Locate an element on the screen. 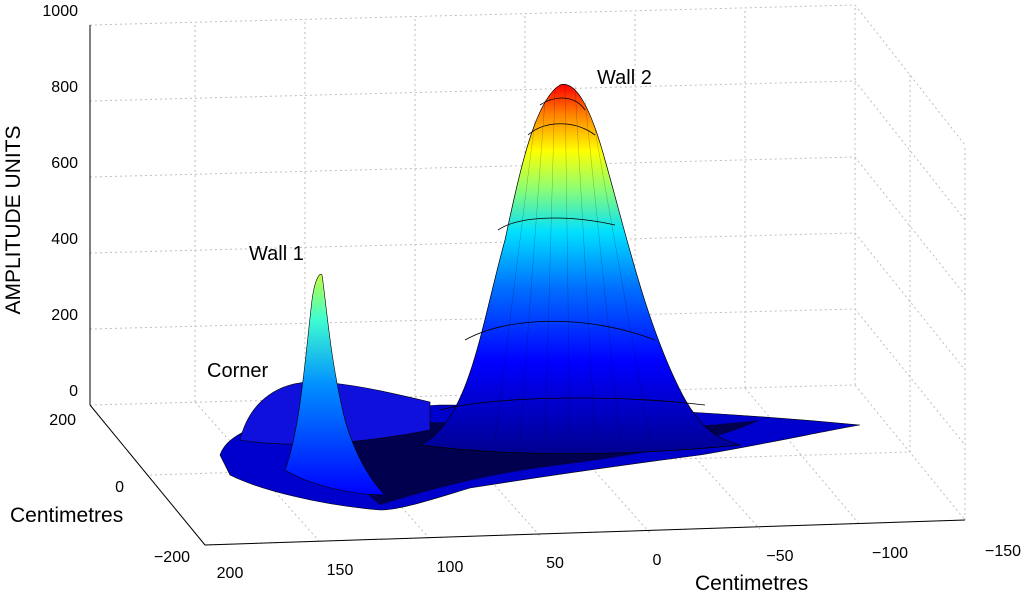 This screenshot has width=1024, height=593. x-tick-labels: 200 150 100 50 0 −50 −100 −150 is located at coordinates (619, 562).